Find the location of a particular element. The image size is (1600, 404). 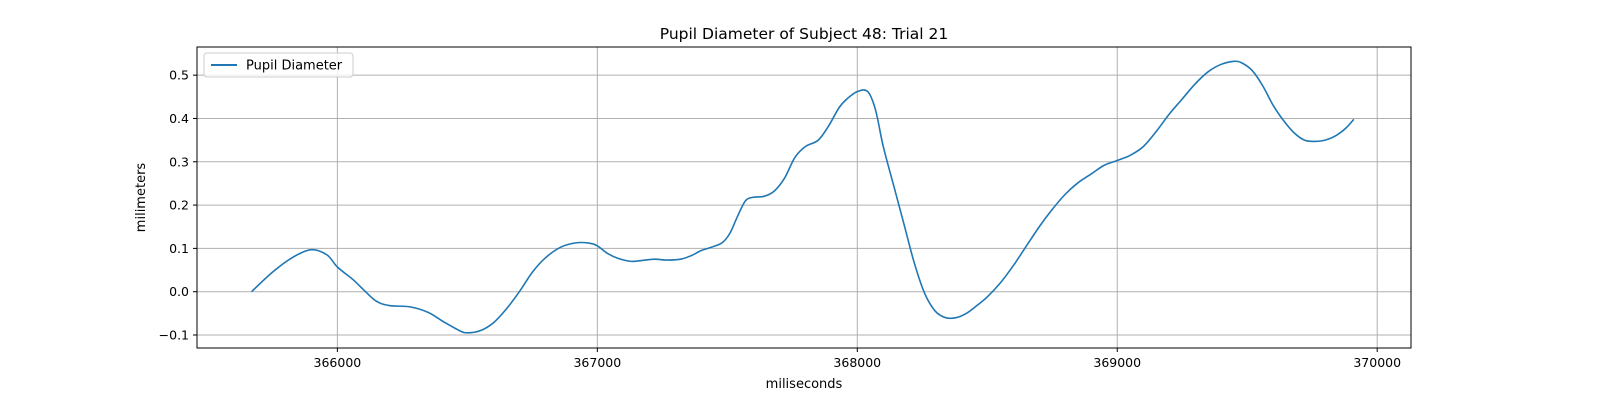

x-tick-label: 367000 is located at coordinates (597, 362).